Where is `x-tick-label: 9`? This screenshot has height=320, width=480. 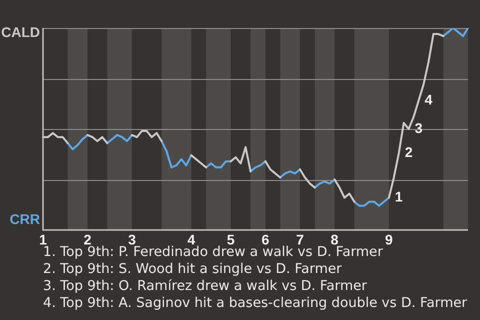 x-tick-label: 9 is located at coordinates (389, 239).